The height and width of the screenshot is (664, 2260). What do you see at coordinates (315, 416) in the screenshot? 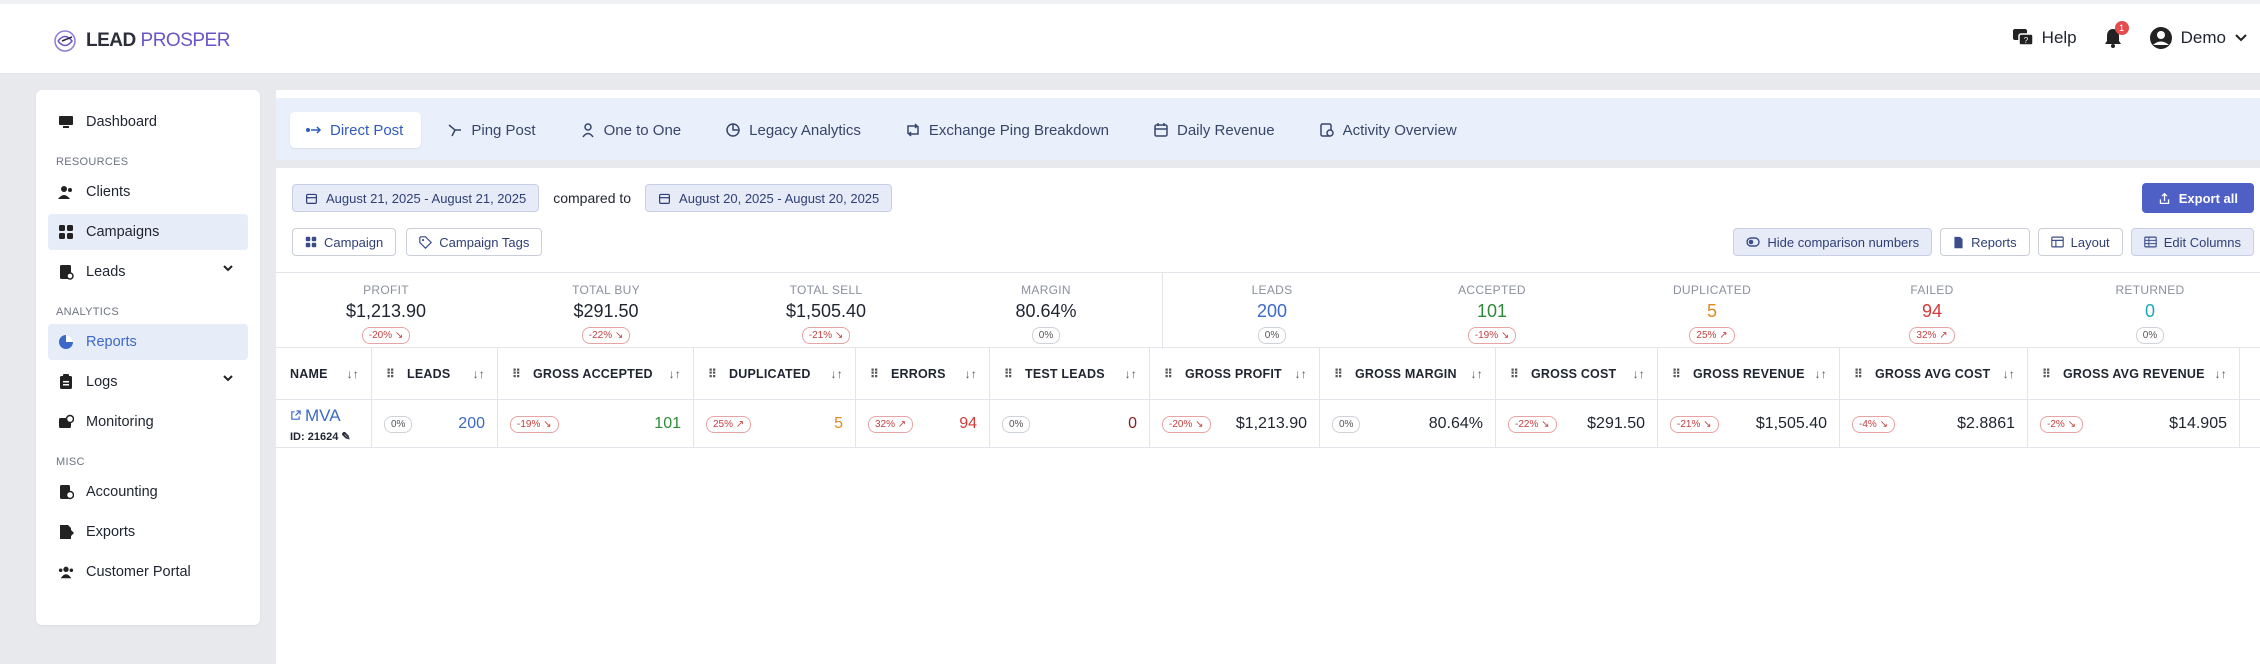
I see `campaign-link: MVA` at bounding box center [315, 416].